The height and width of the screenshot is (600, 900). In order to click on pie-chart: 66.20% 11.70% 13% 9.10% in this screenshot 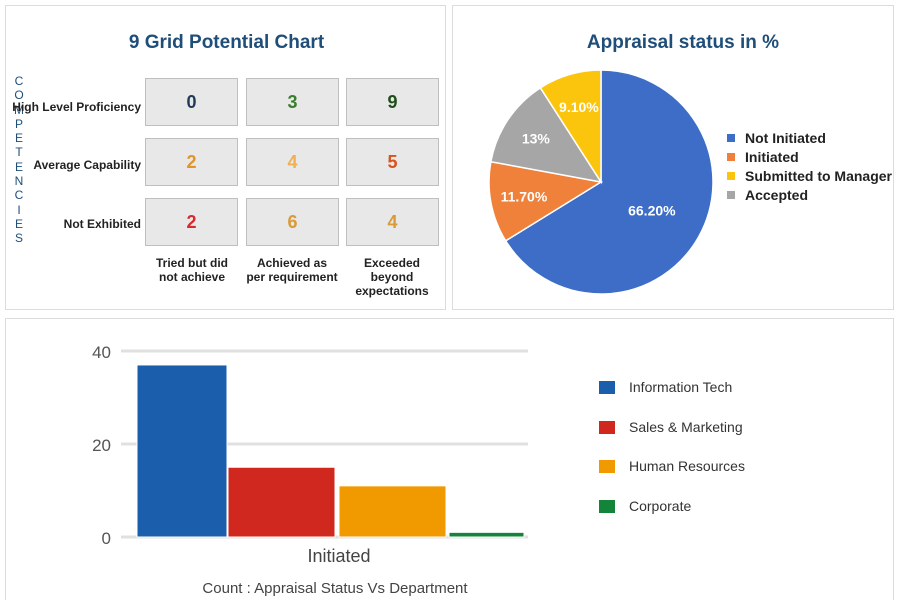, I will do `click(601, 182)`.